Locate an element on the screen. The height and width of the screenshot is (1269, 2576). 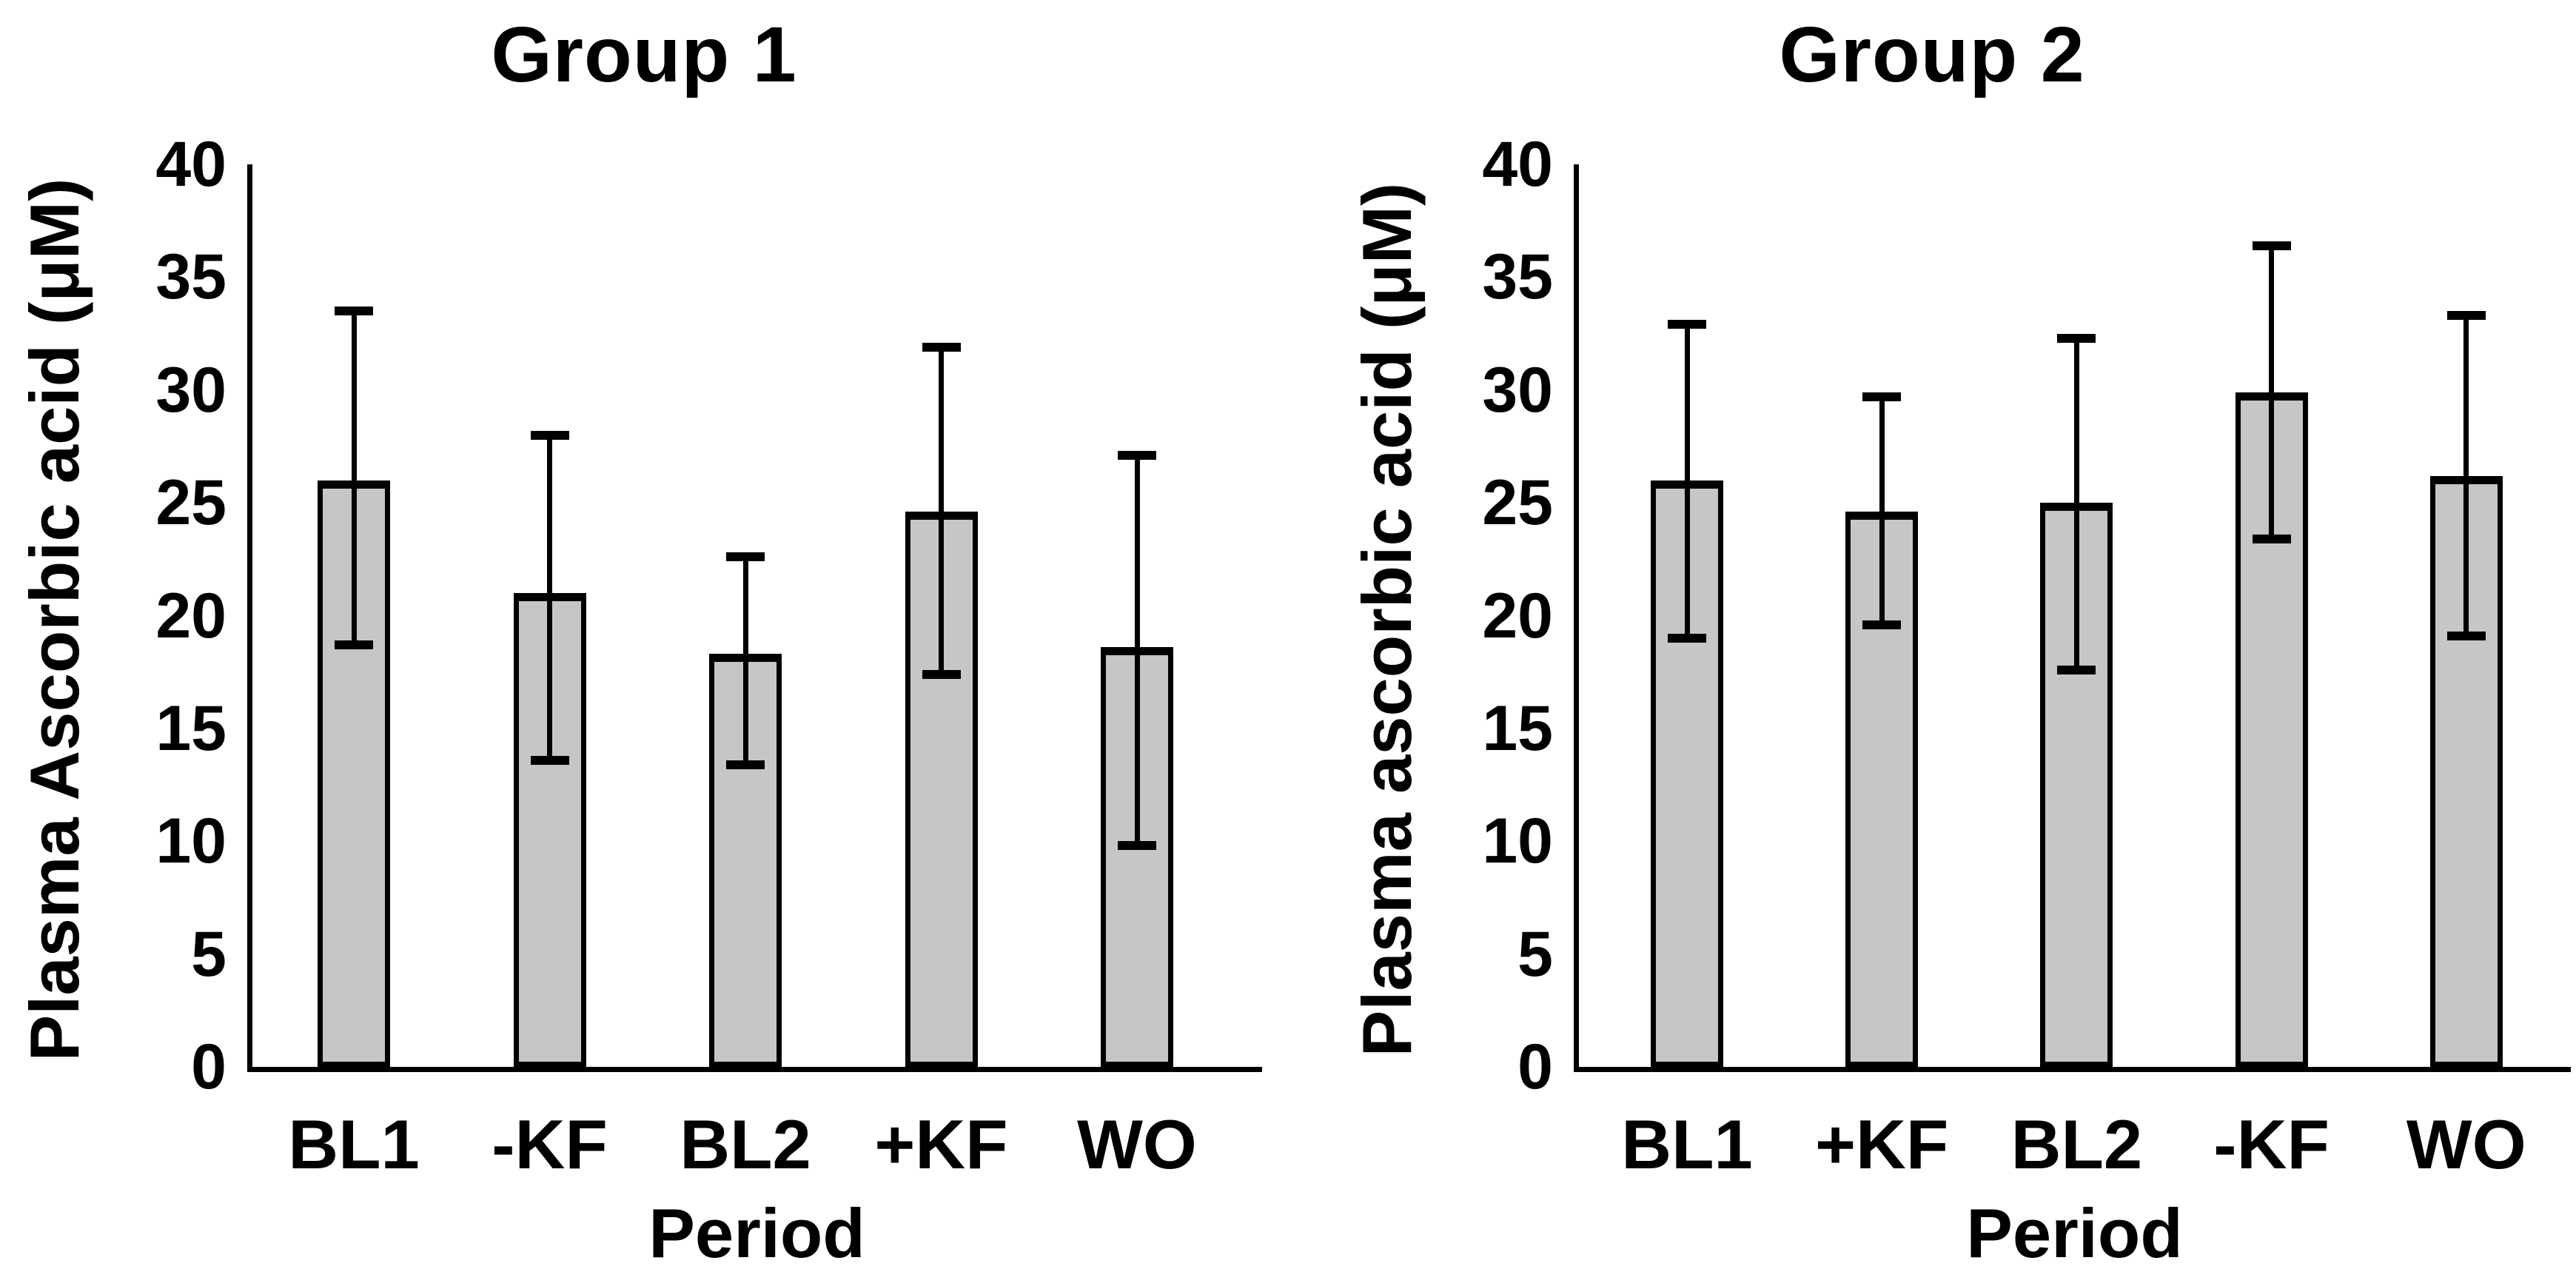
chart-title: Group 1 is located at coordinates (644, 54).